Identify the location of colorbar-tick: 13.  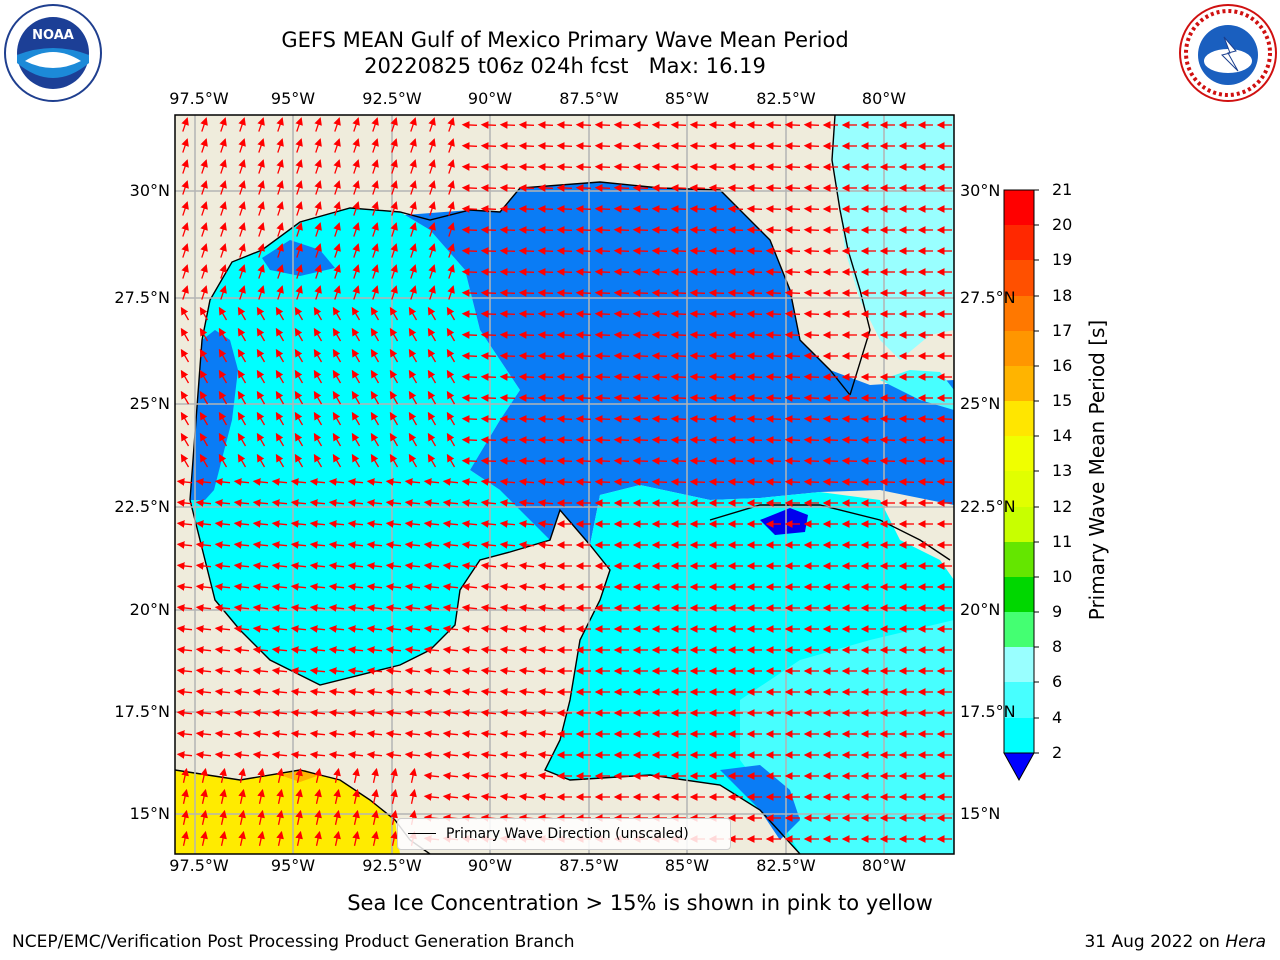
(1062, 470).